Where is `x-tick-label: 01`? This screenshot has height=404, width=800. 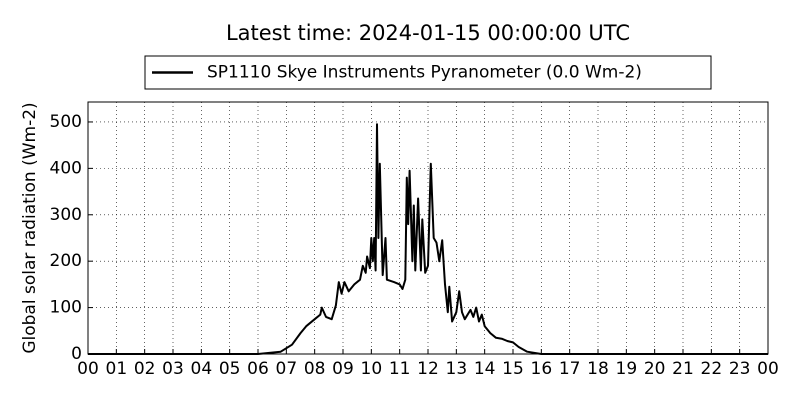
x-tick-label: 01 is located at coordinates (117, 369).